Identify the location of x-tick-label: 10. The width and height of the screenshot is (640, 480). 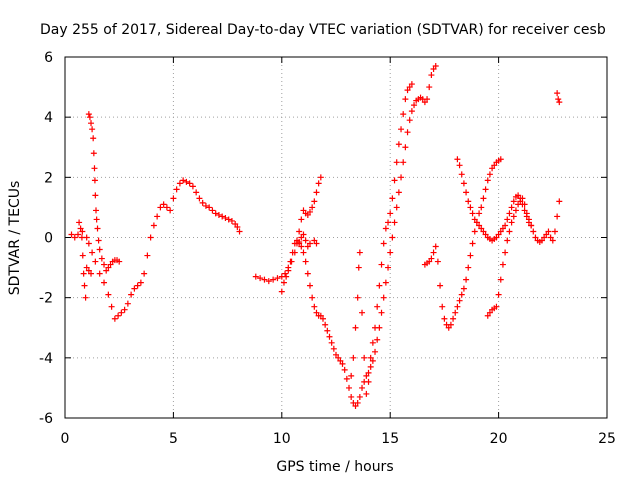
(282, 439).